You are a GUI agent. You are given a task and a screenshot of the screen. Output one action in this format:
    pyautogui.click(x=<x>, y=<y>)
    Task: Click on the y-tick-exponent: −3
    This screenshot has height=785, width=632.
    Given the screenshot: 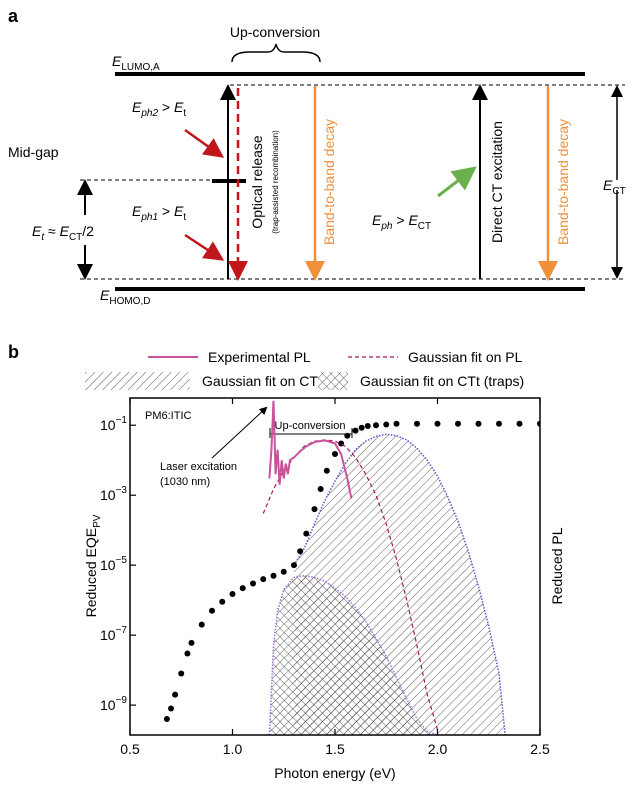 What is the action you would take?
    pyautogui.click(x=122, y=490)
    